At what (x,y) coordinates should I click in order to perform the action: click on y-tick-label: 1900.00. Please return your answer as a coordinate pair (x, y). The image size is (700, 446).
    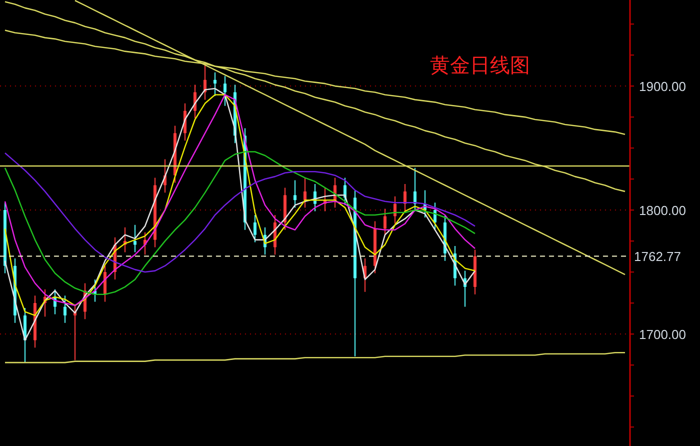
    Looking at the image, I should click on (662, 86).